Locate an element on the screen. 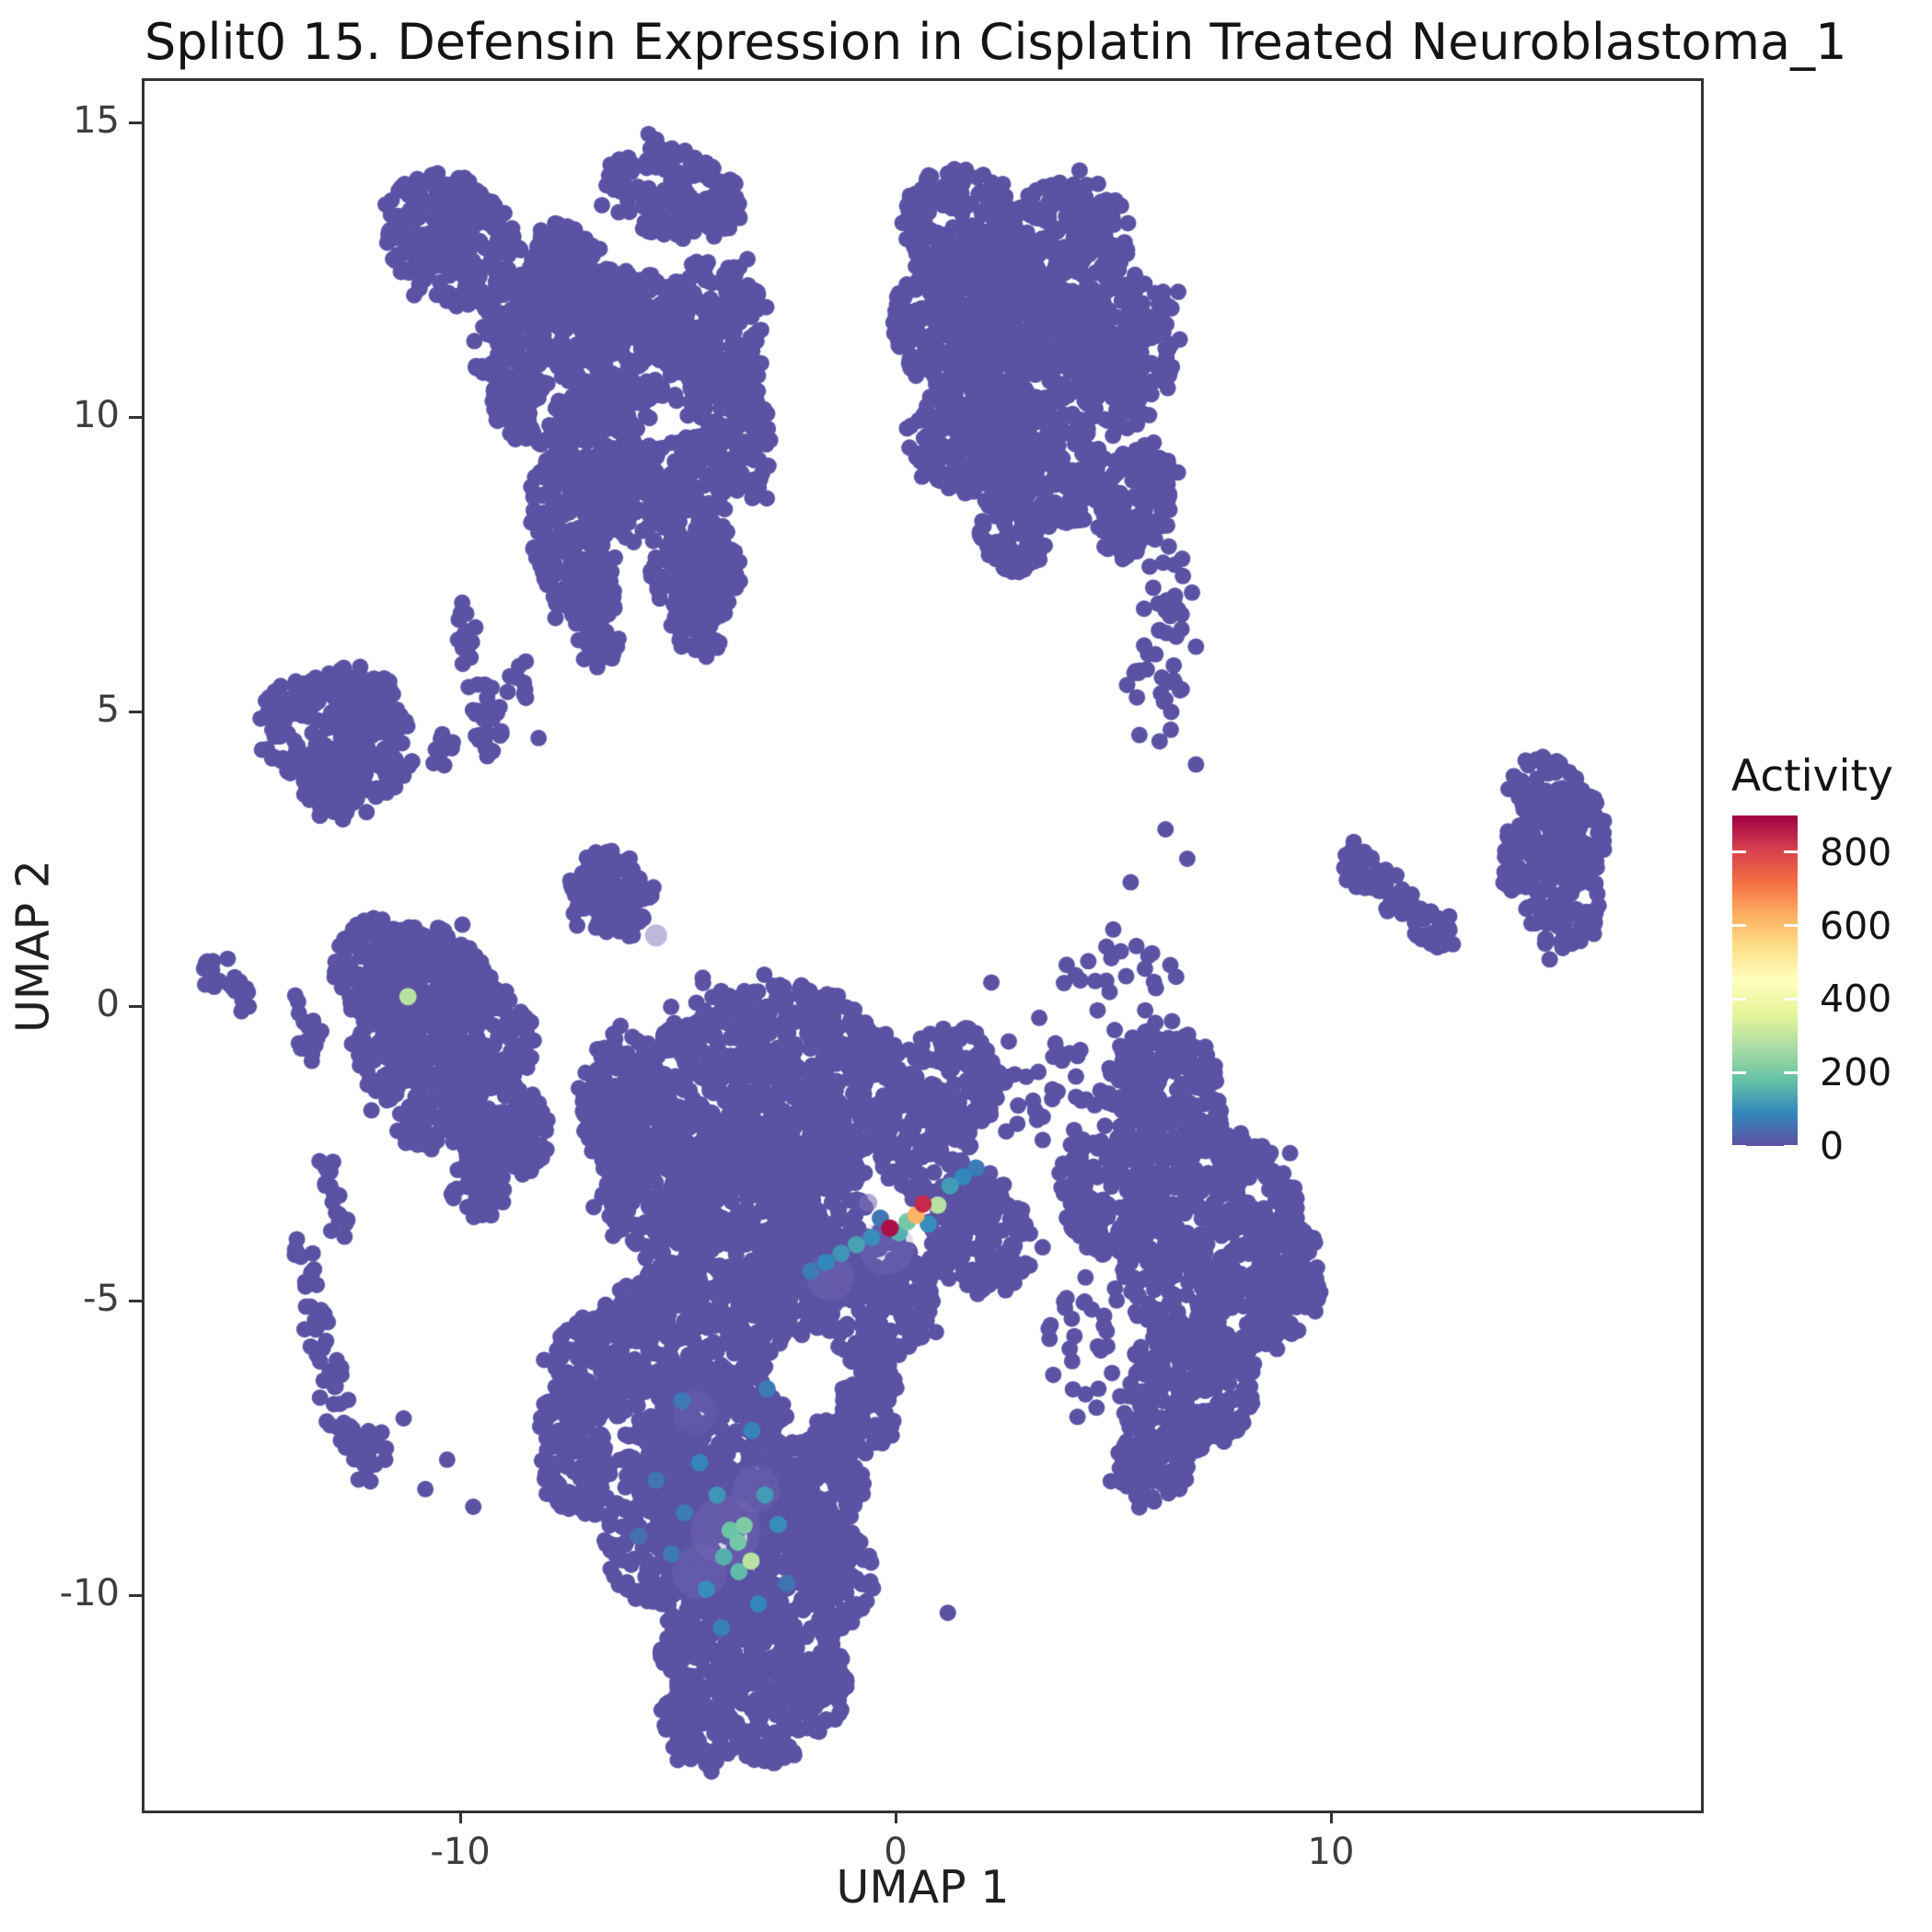 This screenshot has height=1932, width=1932. legend-tick-label: 200 is located at coordinates (1856, 1073).